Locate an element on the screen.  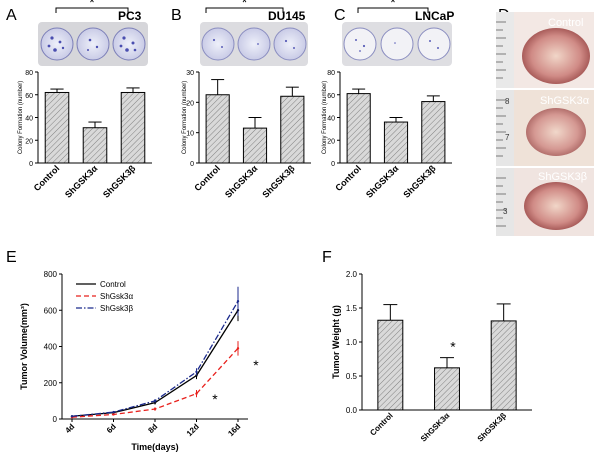
x-tick-label: 16d is located at coordinates (234, 430).